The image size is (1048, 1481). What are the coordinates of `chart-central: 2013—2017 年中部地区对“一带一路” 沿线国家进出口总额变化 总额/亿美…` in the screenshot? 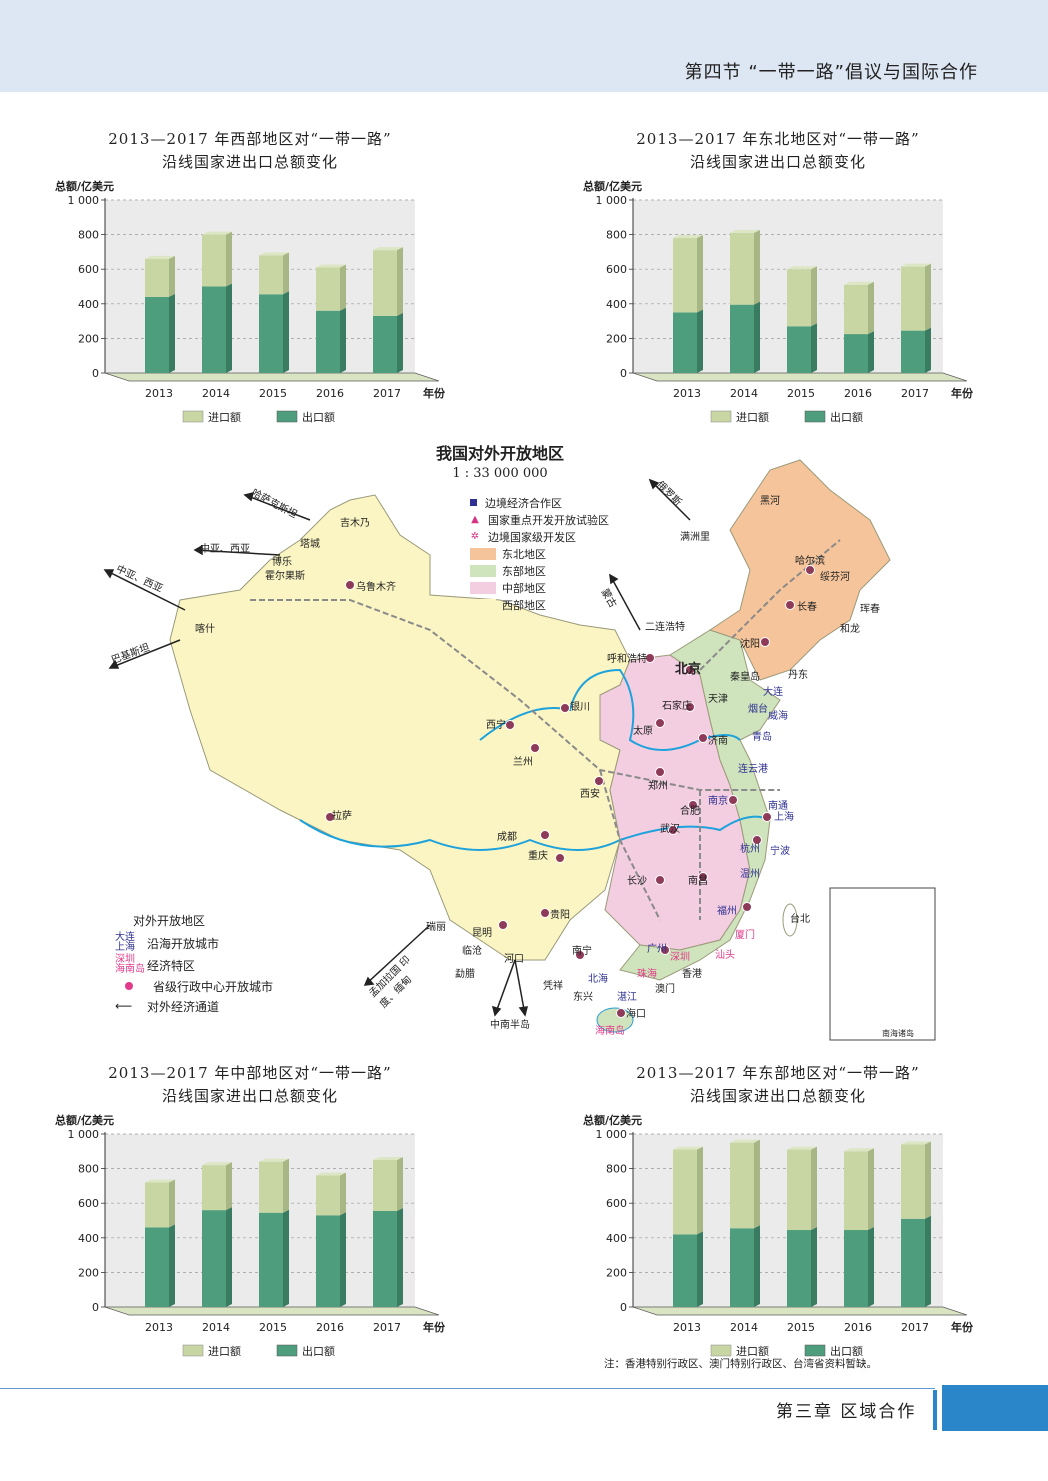 It's located at (250, 1212).